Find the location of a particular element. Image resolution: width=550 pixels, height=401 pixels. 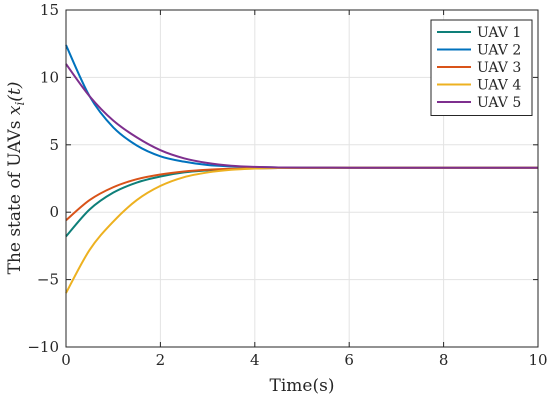

y-axis-label: The state of UAVs xi(t) is located at coordinates (16, 178).